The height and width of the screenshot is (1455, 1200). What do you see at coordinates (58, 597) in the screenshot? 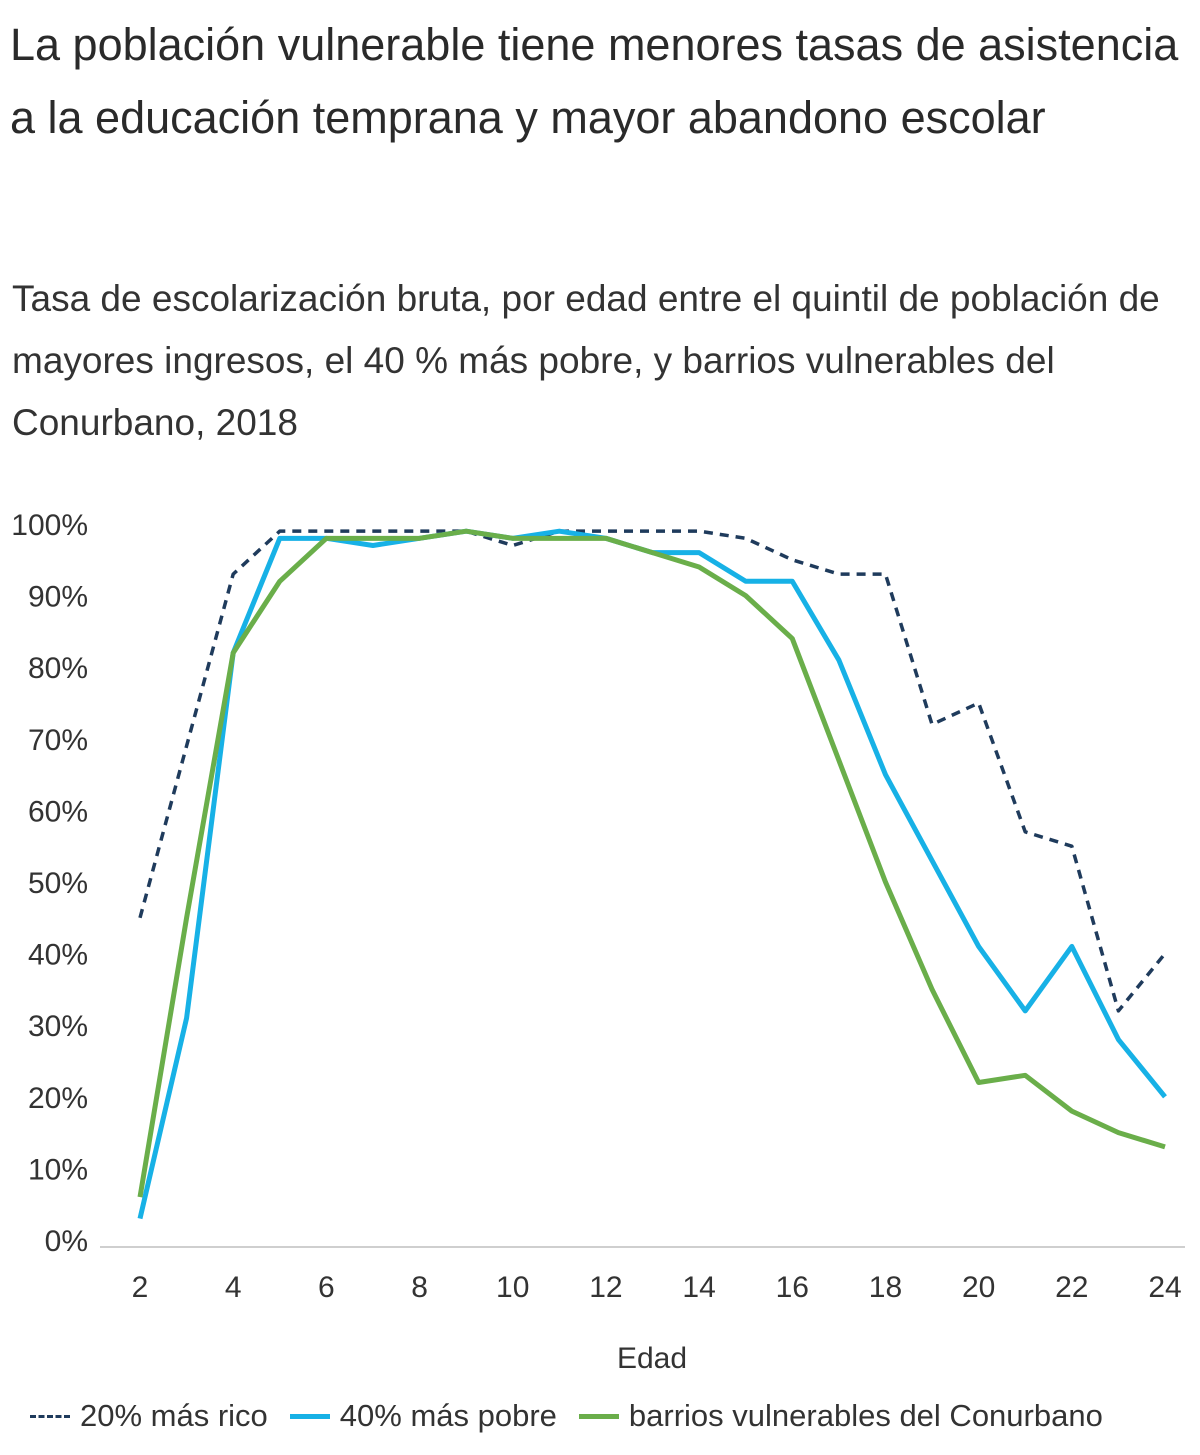
I see `y-tick-label: 90%` at bounding box center [58, 597].